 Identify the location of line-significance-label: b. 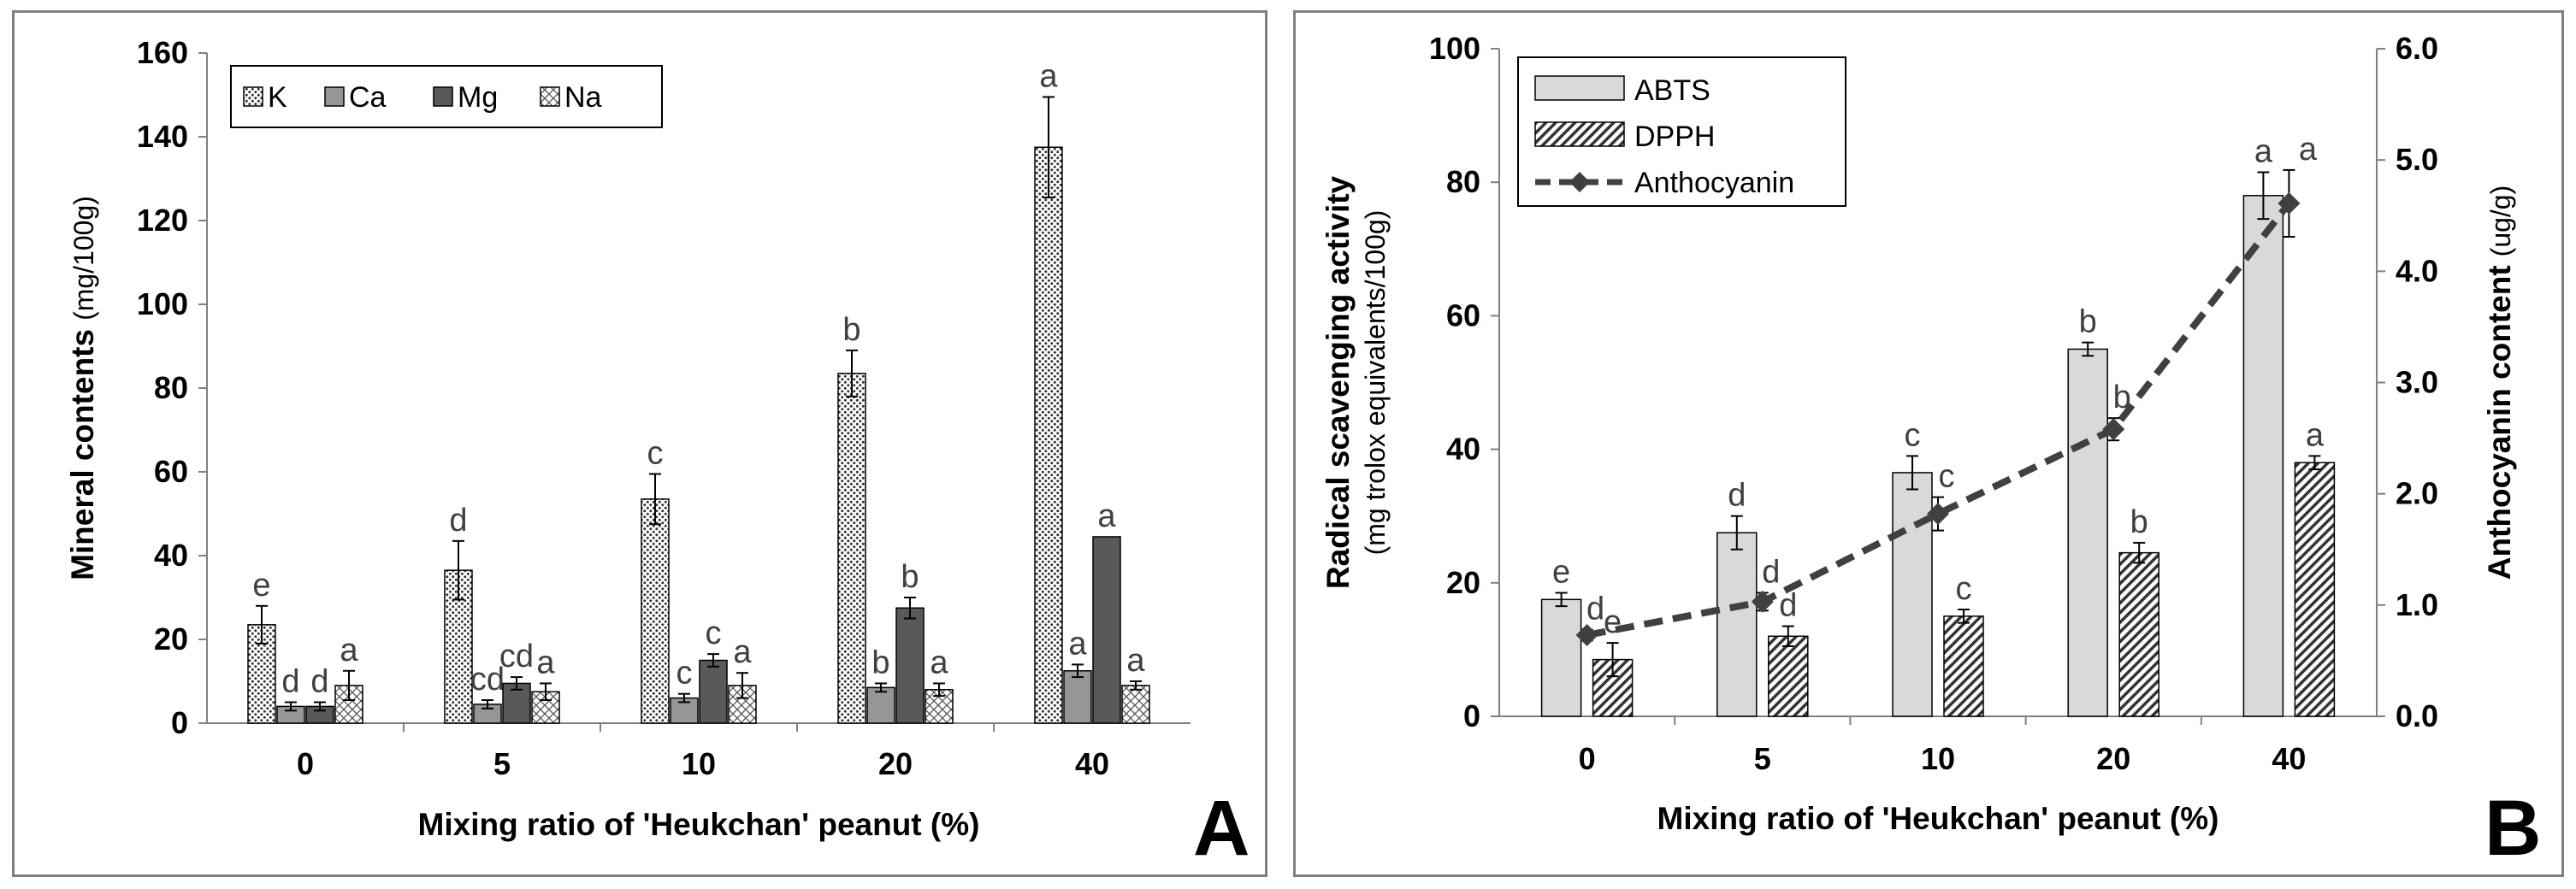
(2122, 397).